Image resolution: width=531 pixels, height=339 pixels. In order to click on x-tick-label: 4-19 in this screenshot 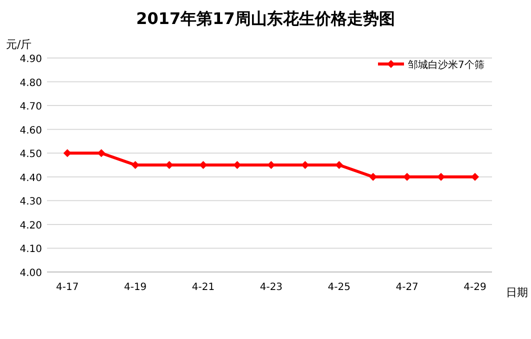, I will do `click(135, 287)`.